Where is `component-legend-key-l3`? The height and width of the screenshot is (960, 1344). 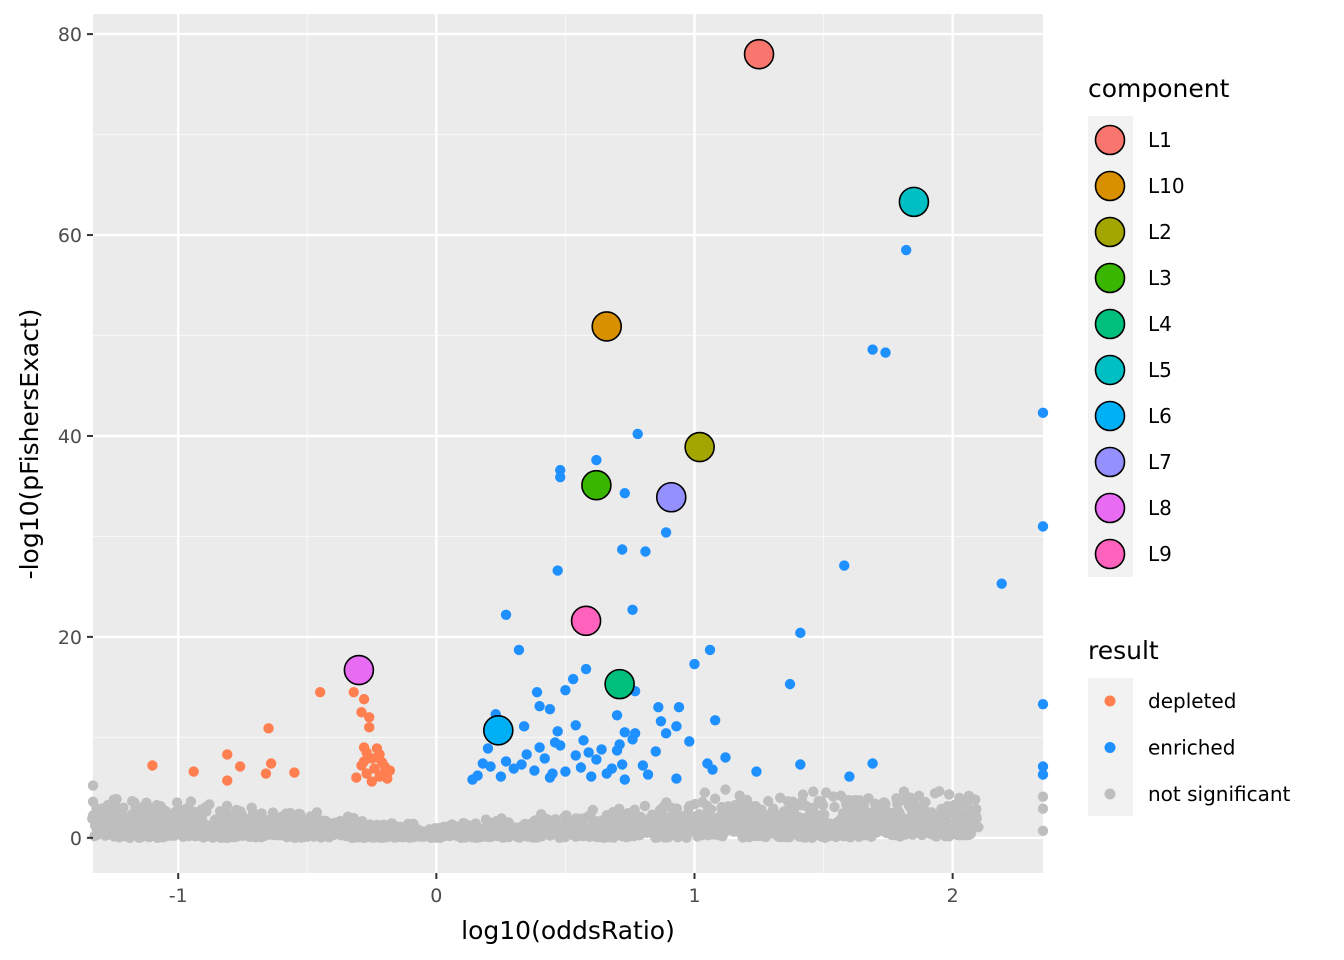
component-legend-key-l3 is located at coordinates (1110, 278).